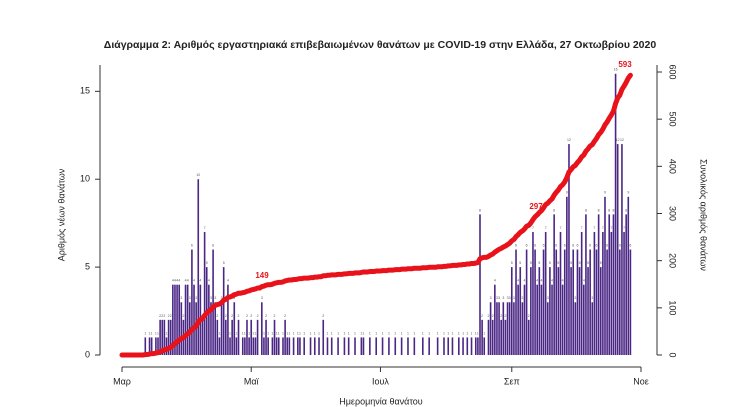 The height and width of the screenshot is (407, 734). I want to click on y2-tick-label: 300, so click(673, 213).